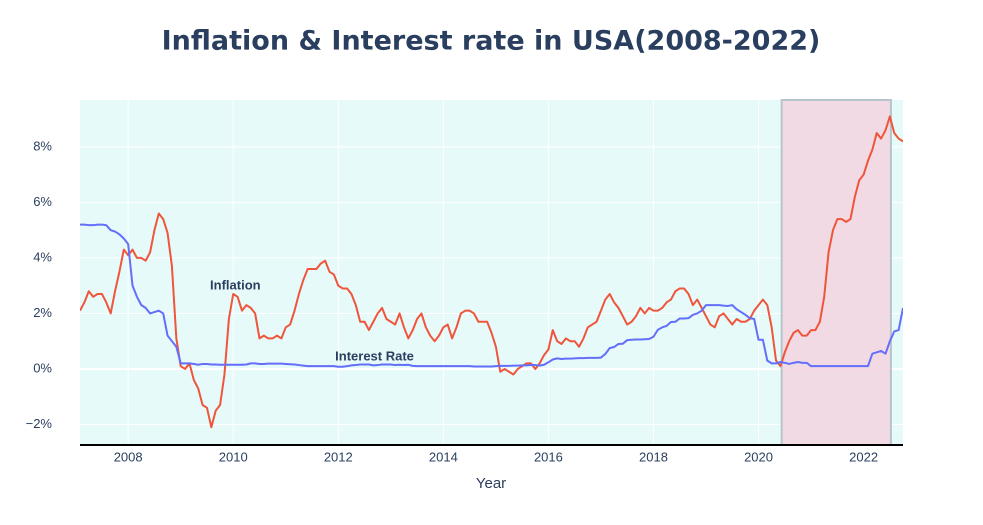  Describe the element at coordinates (374, 355) in the screenshot. I see `annotation: Interest Rate` at that location.